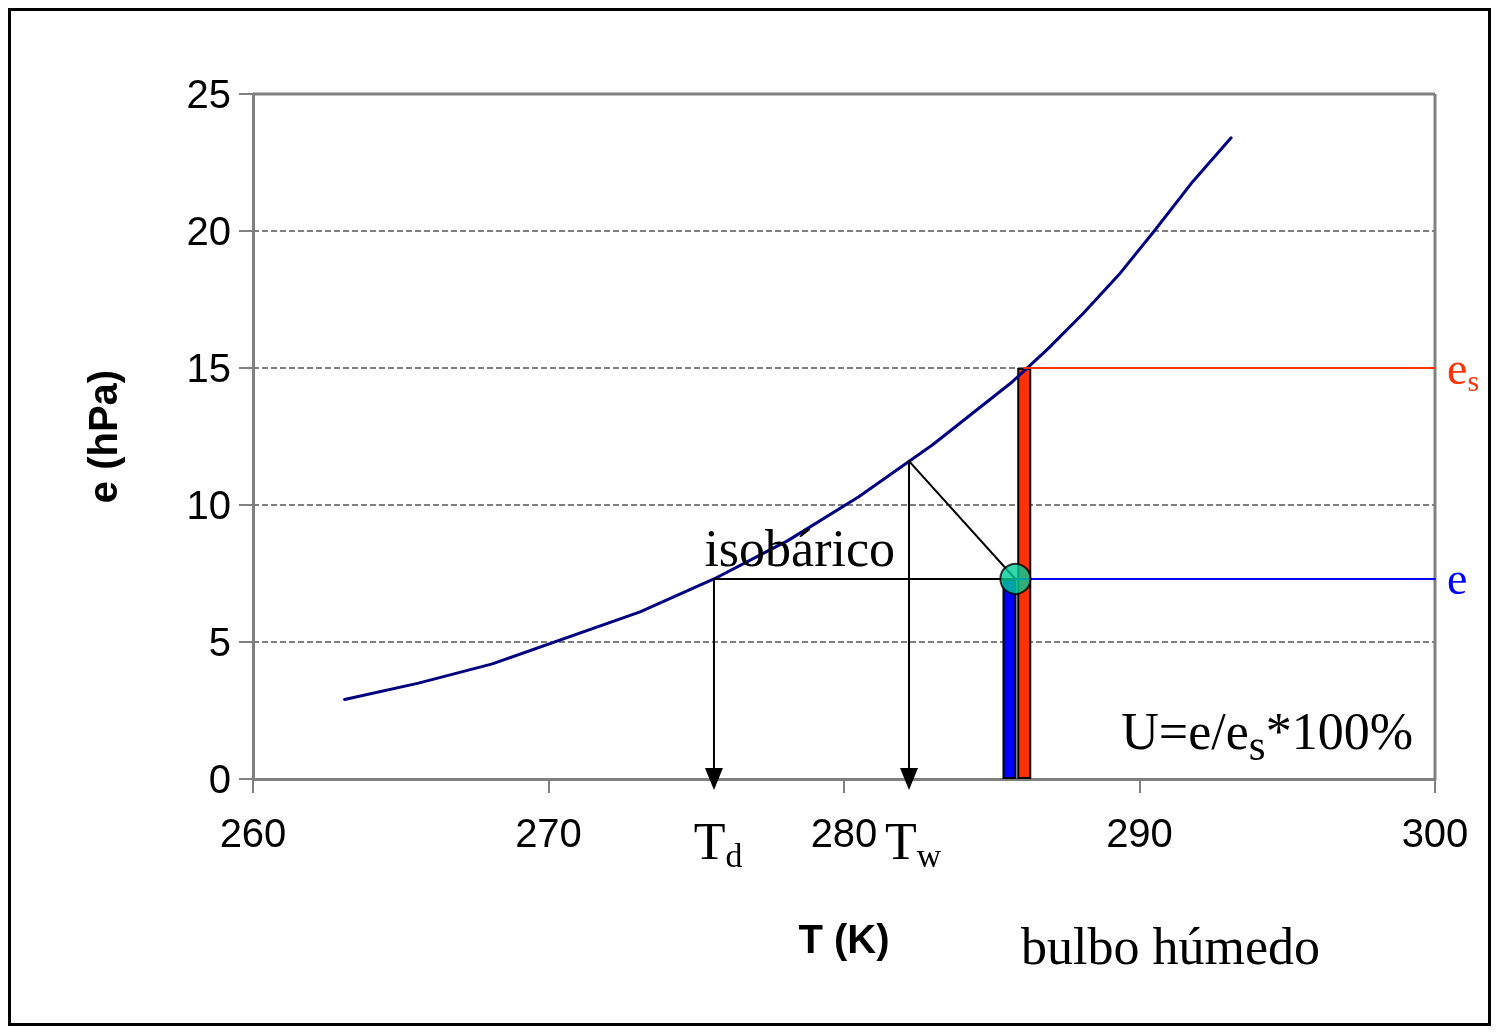 This screenshot has width=1499, height=1034. I want to click on y-tick-label: 5, so click(219, 642).